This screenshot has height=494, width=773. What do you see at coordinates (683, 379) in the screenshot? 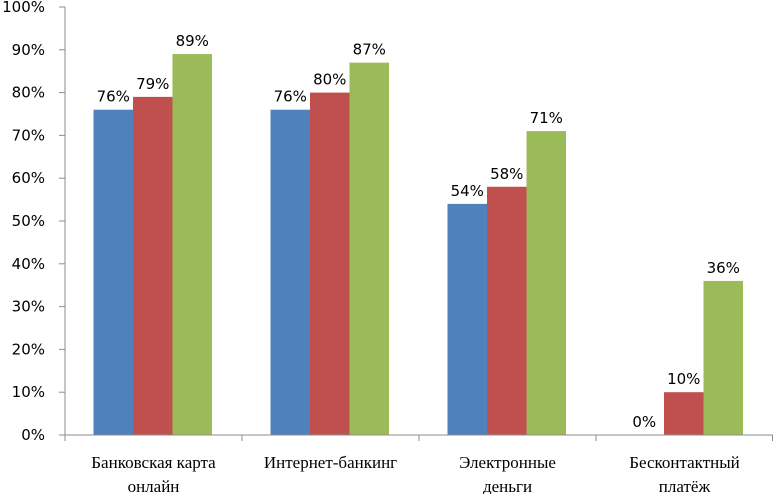
I see `data-label: 10%` at bounding box center [683, 379].